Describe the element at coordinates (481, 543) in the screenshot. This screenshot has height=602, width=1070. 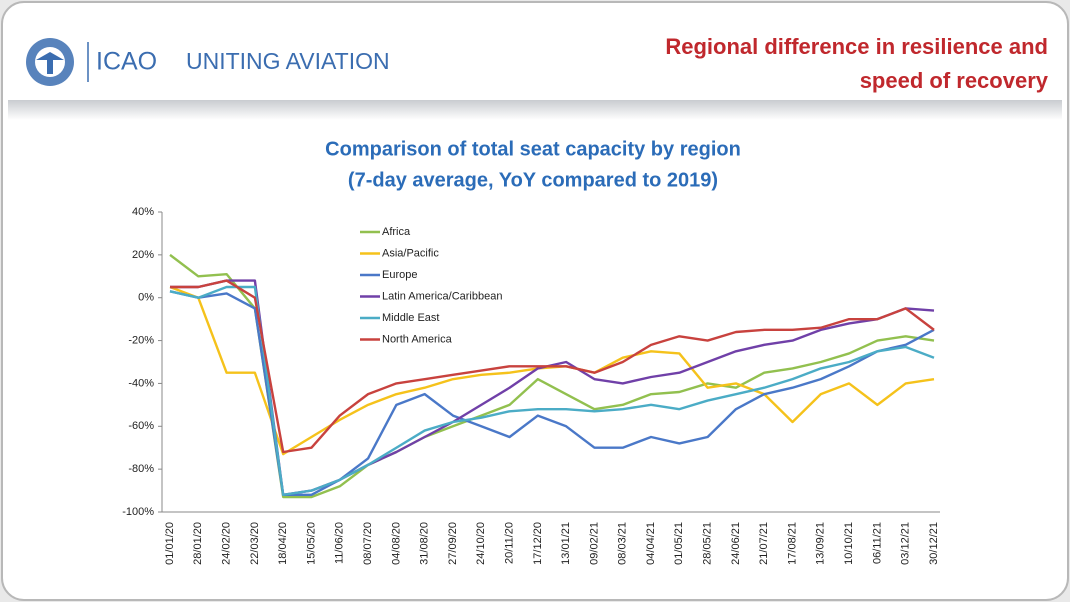
I see `x-tick-label: 24/10/20` at that location.